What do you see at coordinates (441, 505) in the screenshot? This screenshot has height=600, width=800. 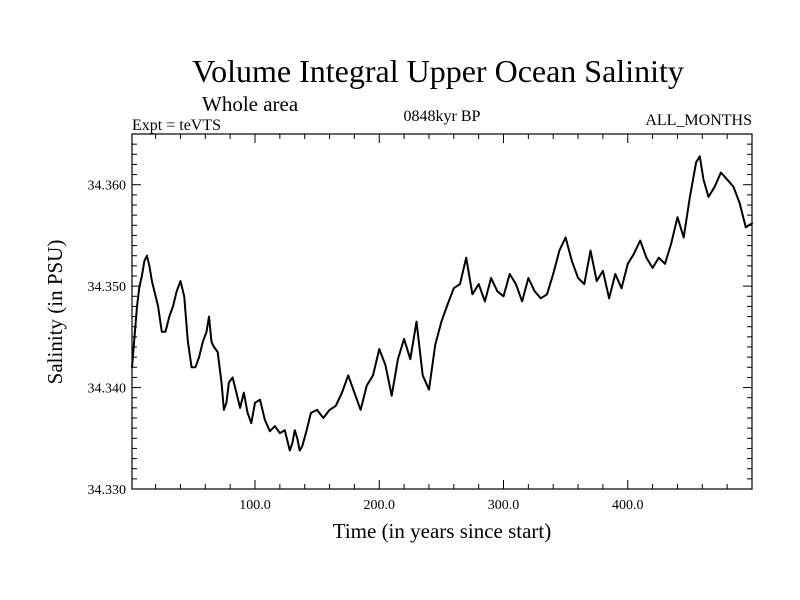 I see `x-axis-tick-labels: 100.0 200.0 300.0 400.0` at bounding box center [441, 505].